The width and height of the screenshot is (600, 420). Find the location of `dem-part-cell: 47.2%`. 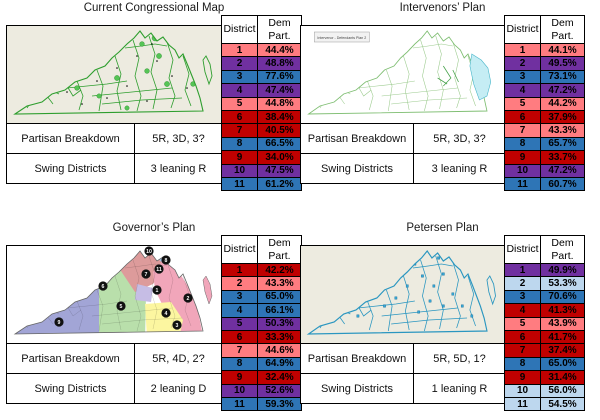

dem-part-cell: 47.2% is located at coordinates (562, 170).